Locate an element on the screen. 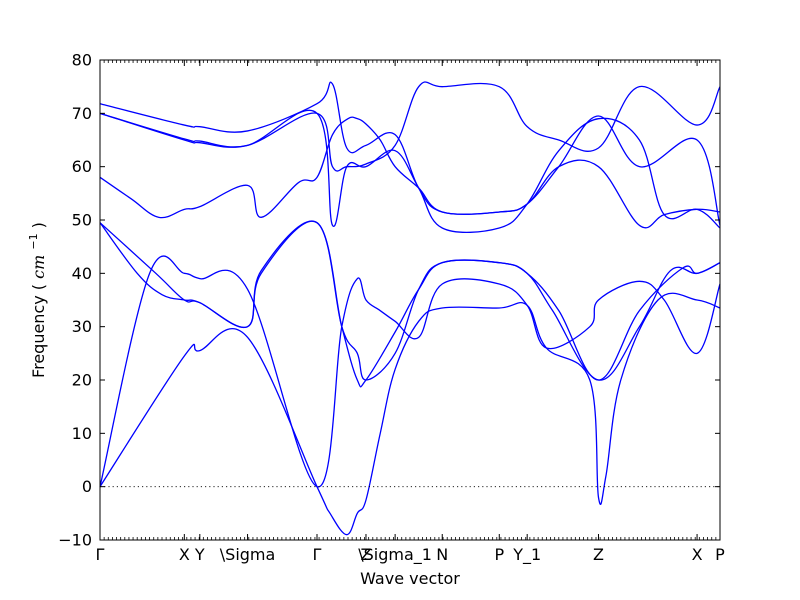 The image size is (800, 600). y-tick-label: 60 is located at coordinates (82, 166).